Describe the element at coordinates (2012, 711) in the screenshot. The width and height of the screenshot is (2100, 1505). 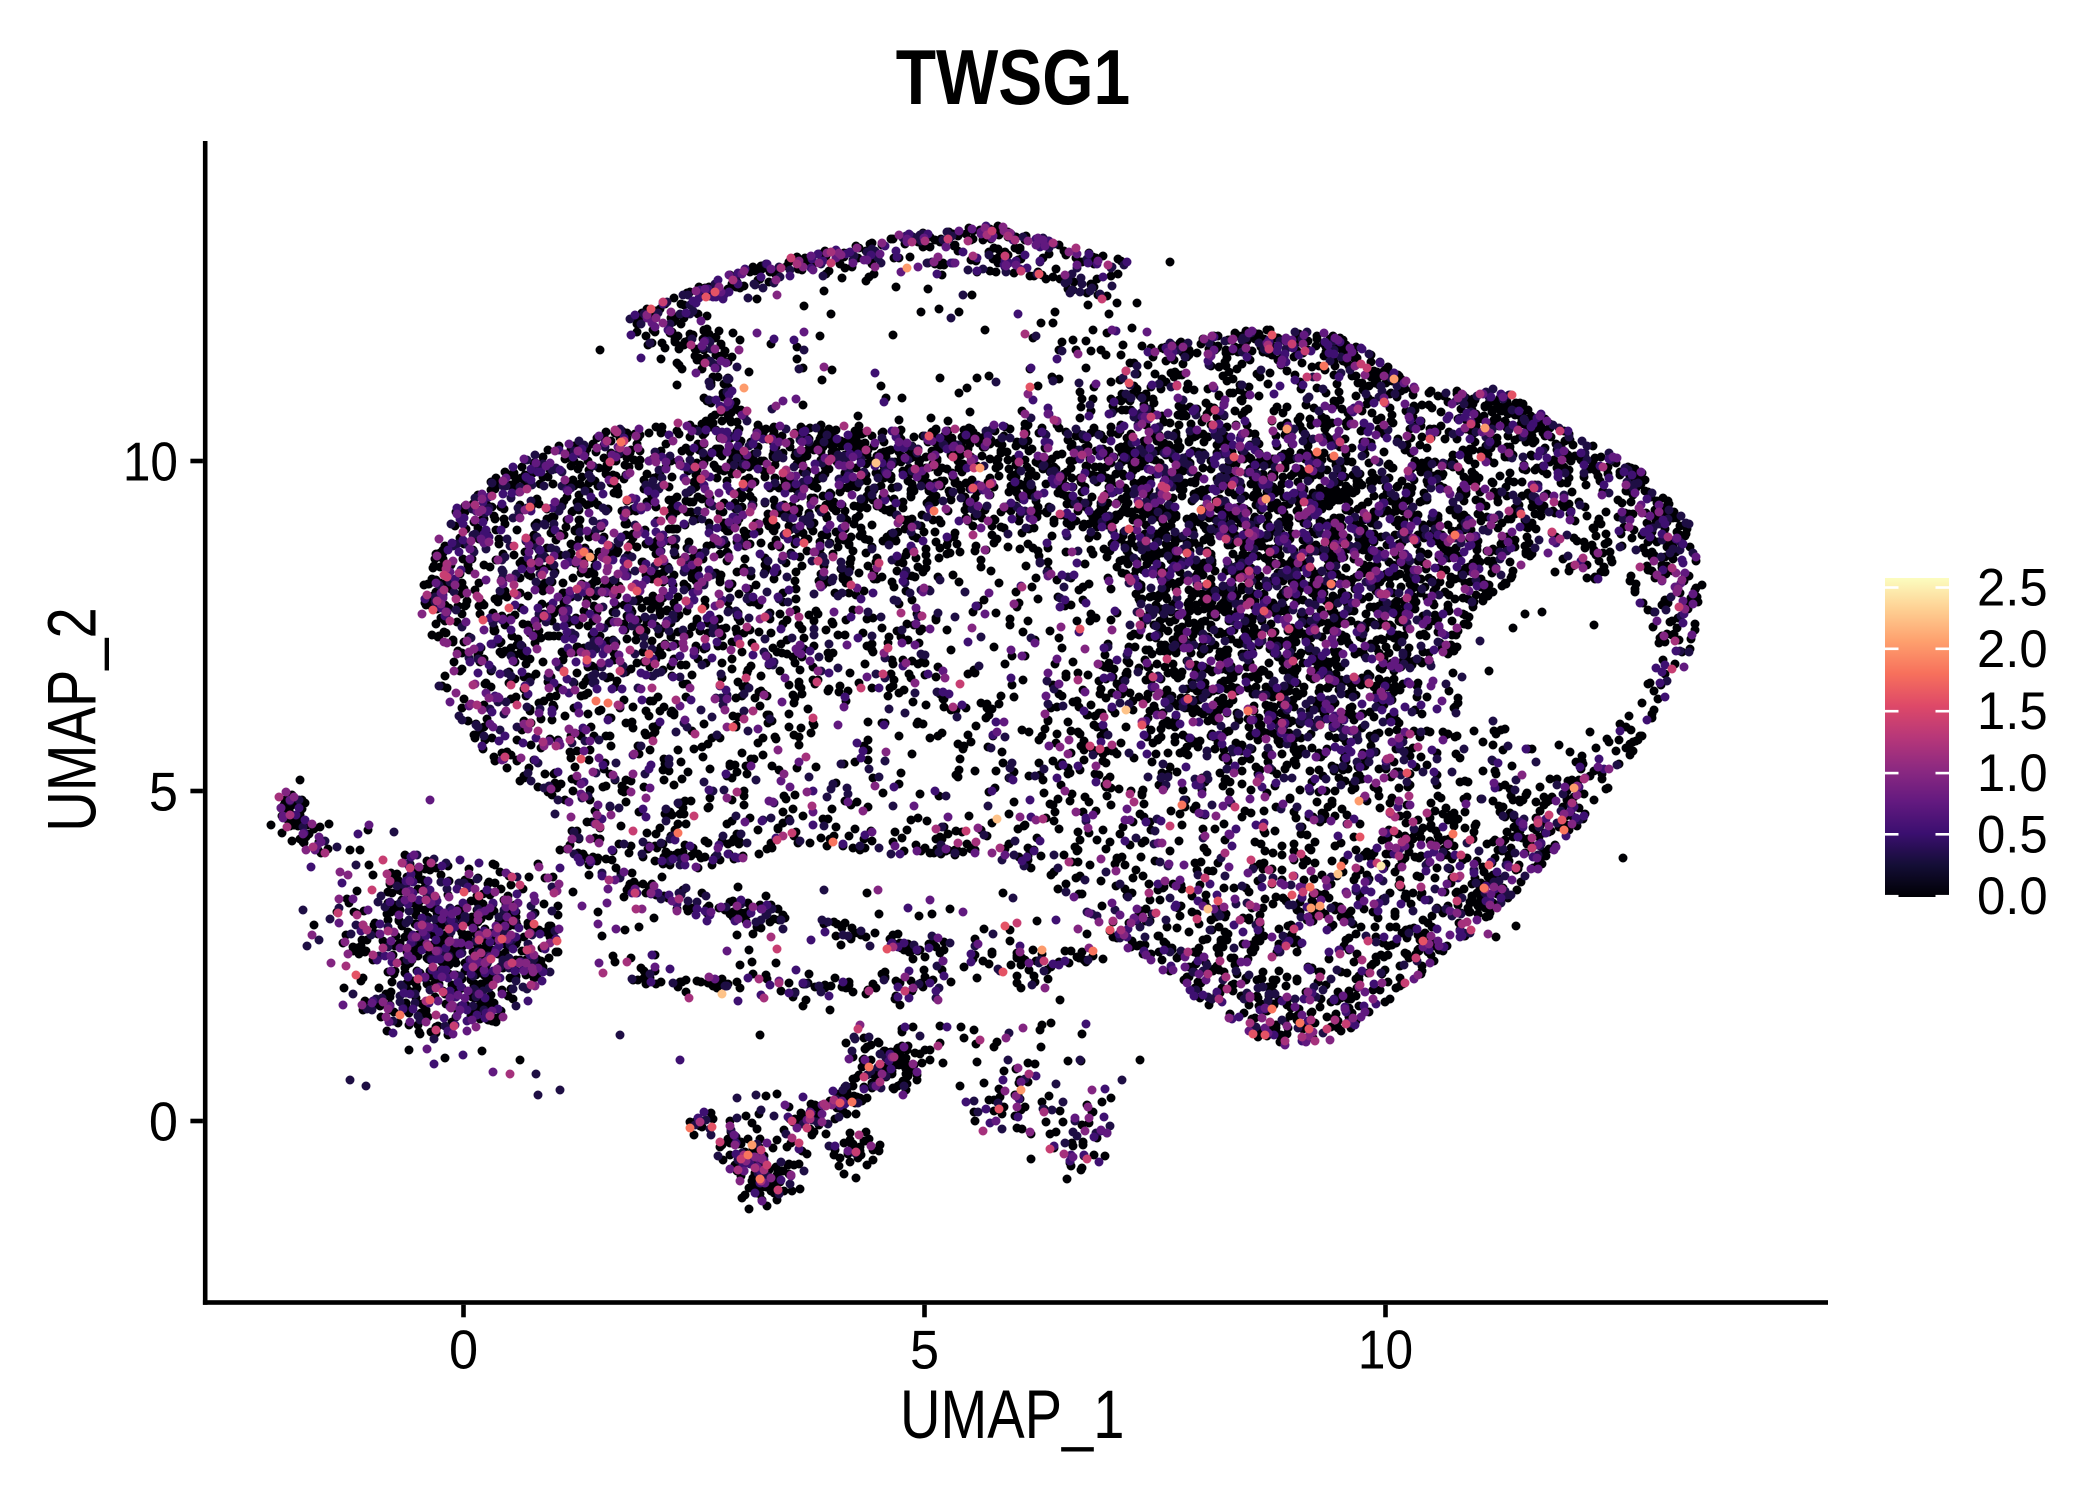
I see `svg-text: 1.5` at that location.